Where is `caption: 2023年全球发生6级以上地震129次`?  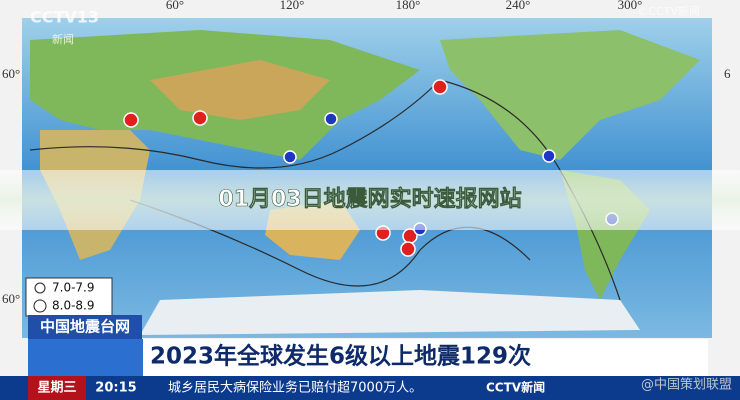
caption: 2023年全球发生6级以上地震129次 is located at coordinates (340, 356).